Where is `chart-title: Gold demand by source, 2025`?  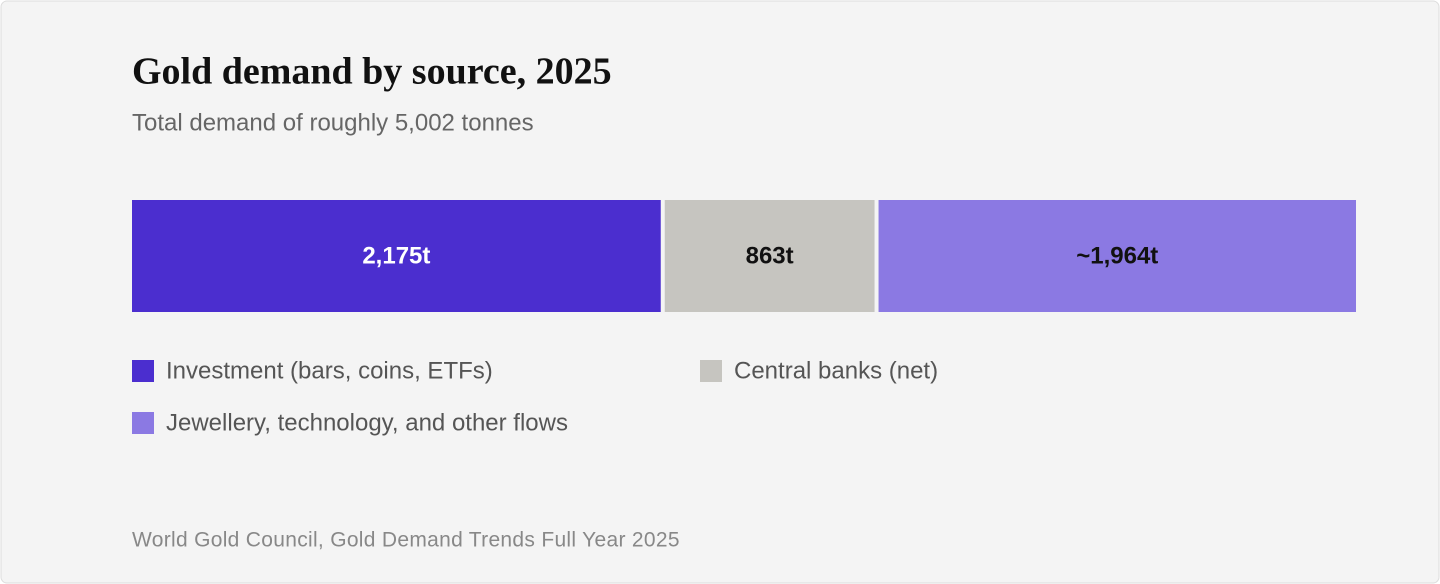 chart-title: Gold demand by source, 2025 is located at coordinates (372, 72).